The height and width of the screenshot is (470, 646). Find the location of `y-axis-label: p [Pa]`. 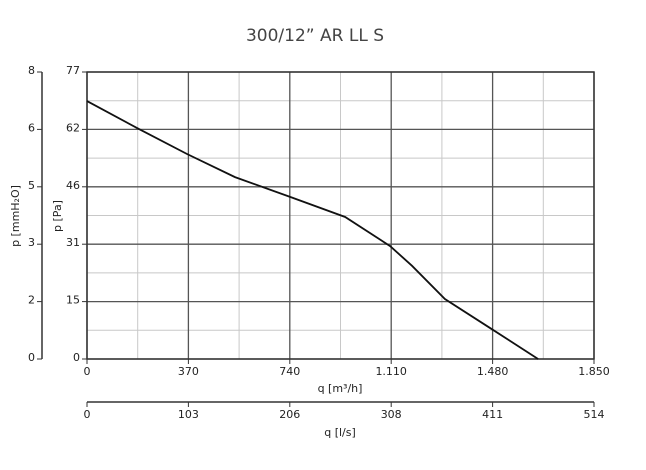

y-axis-label: p [Pa] is located at coordinates (57, 216).